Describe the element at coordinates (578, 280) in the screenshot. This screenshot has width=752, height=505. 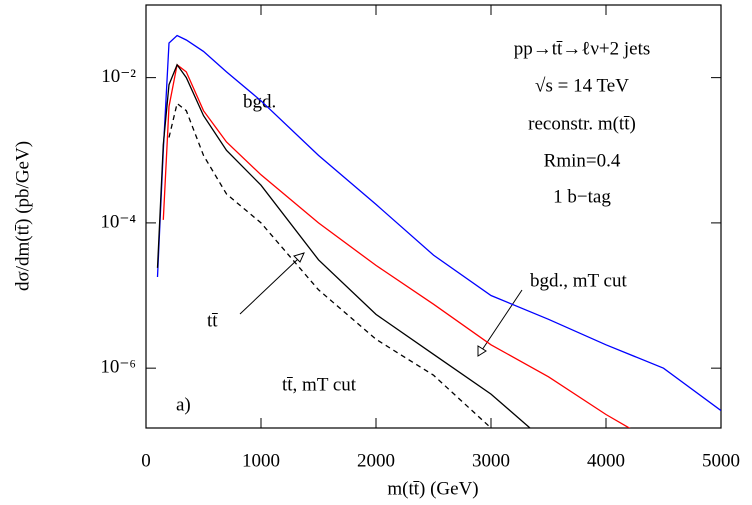
I see `annotation: bgd., mT cut` at that location.